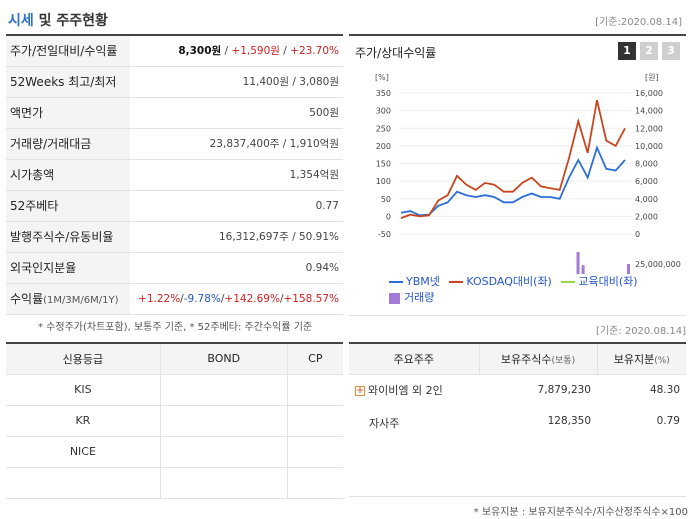 The width and height of the screenshot is (694, 519). I want to click on agency-cell, so click(83, 482).